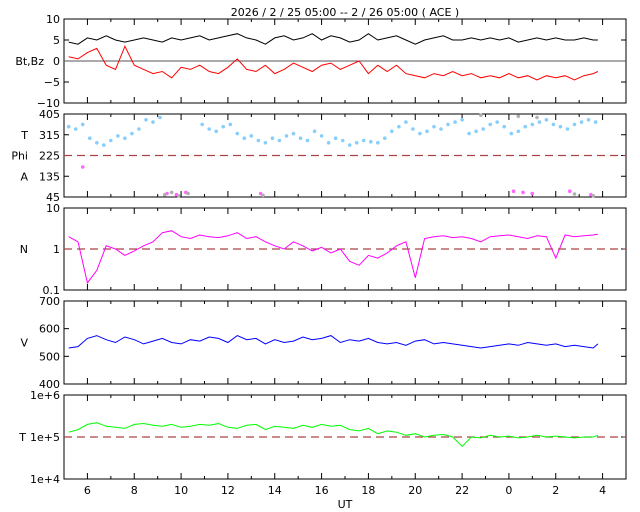 The image size is (640, 512). Describe the element at coordinates (19, 156) in the screenshot. I see `y-axis-label: Phi` at that location.